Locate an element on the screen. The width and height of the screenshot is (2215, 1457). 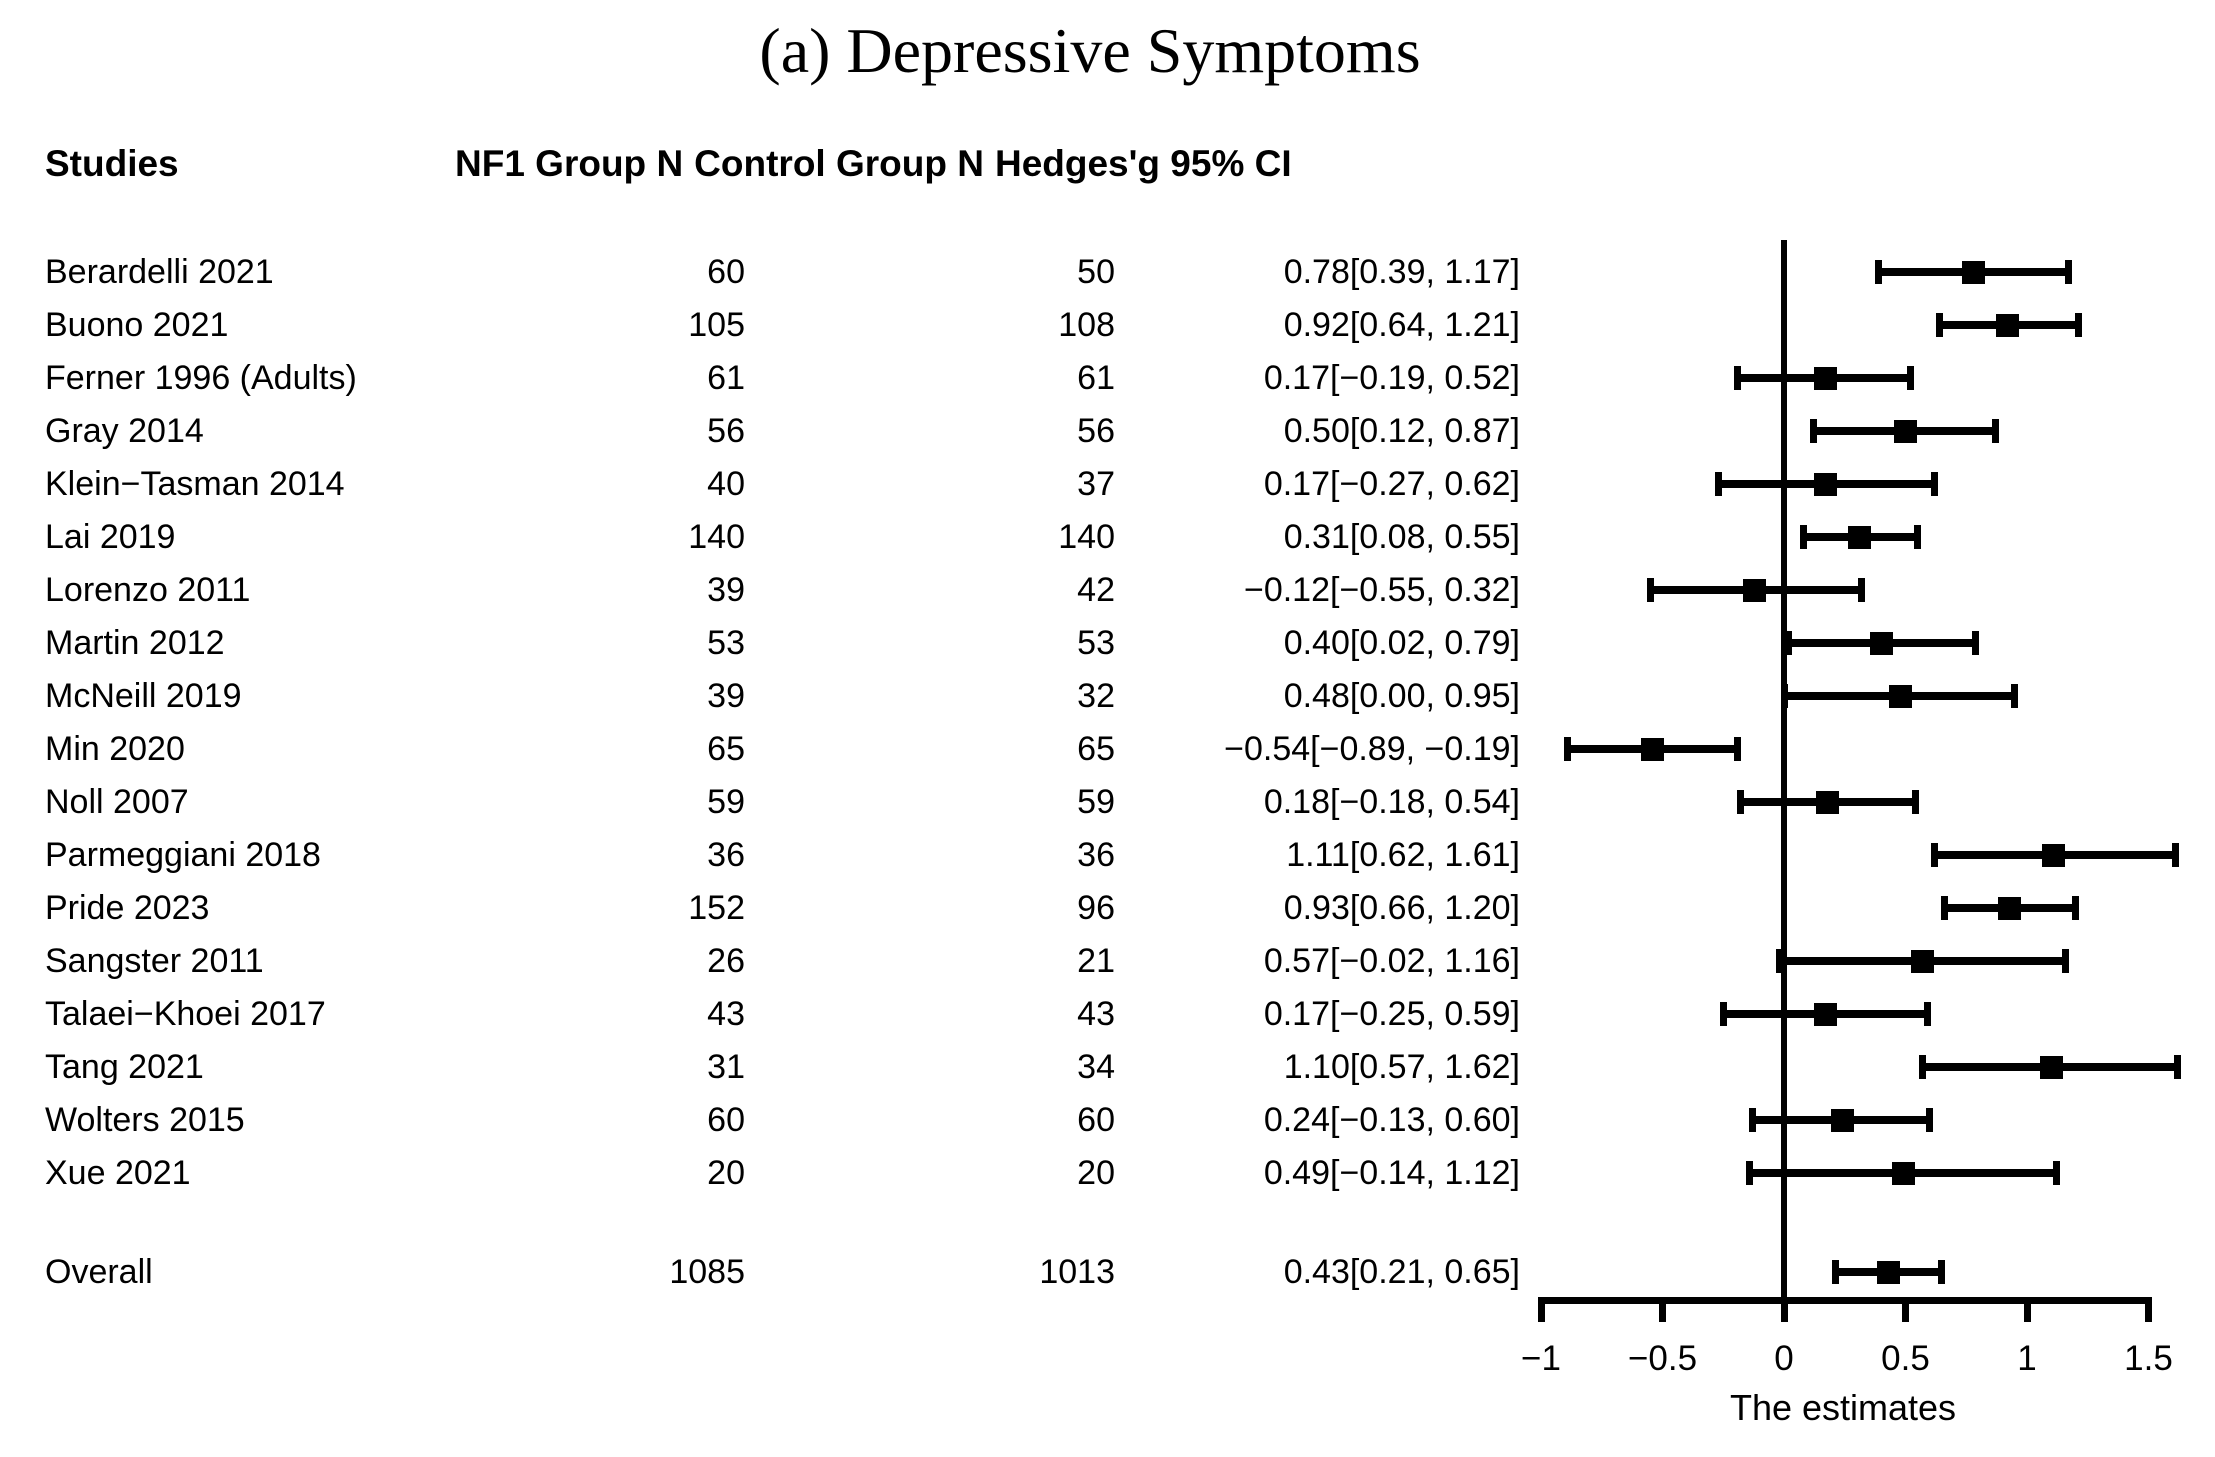
hedges-ci-value: 0.18[−0.18, 0.54] is located at coordinates (1391, 801).